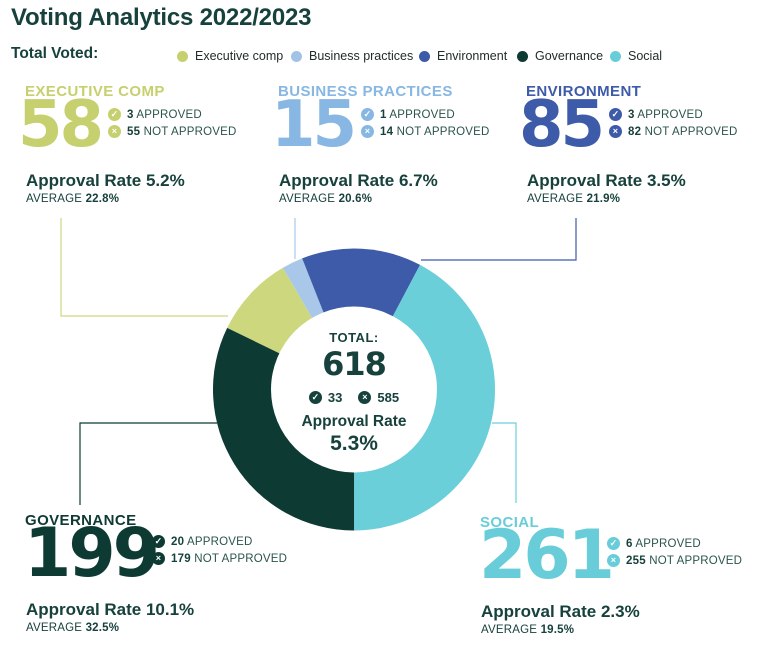 The height and width of the screenshot is (651, 768). I want to click on approved-row: ✓ 6 APPROVED, so click(674, 543).